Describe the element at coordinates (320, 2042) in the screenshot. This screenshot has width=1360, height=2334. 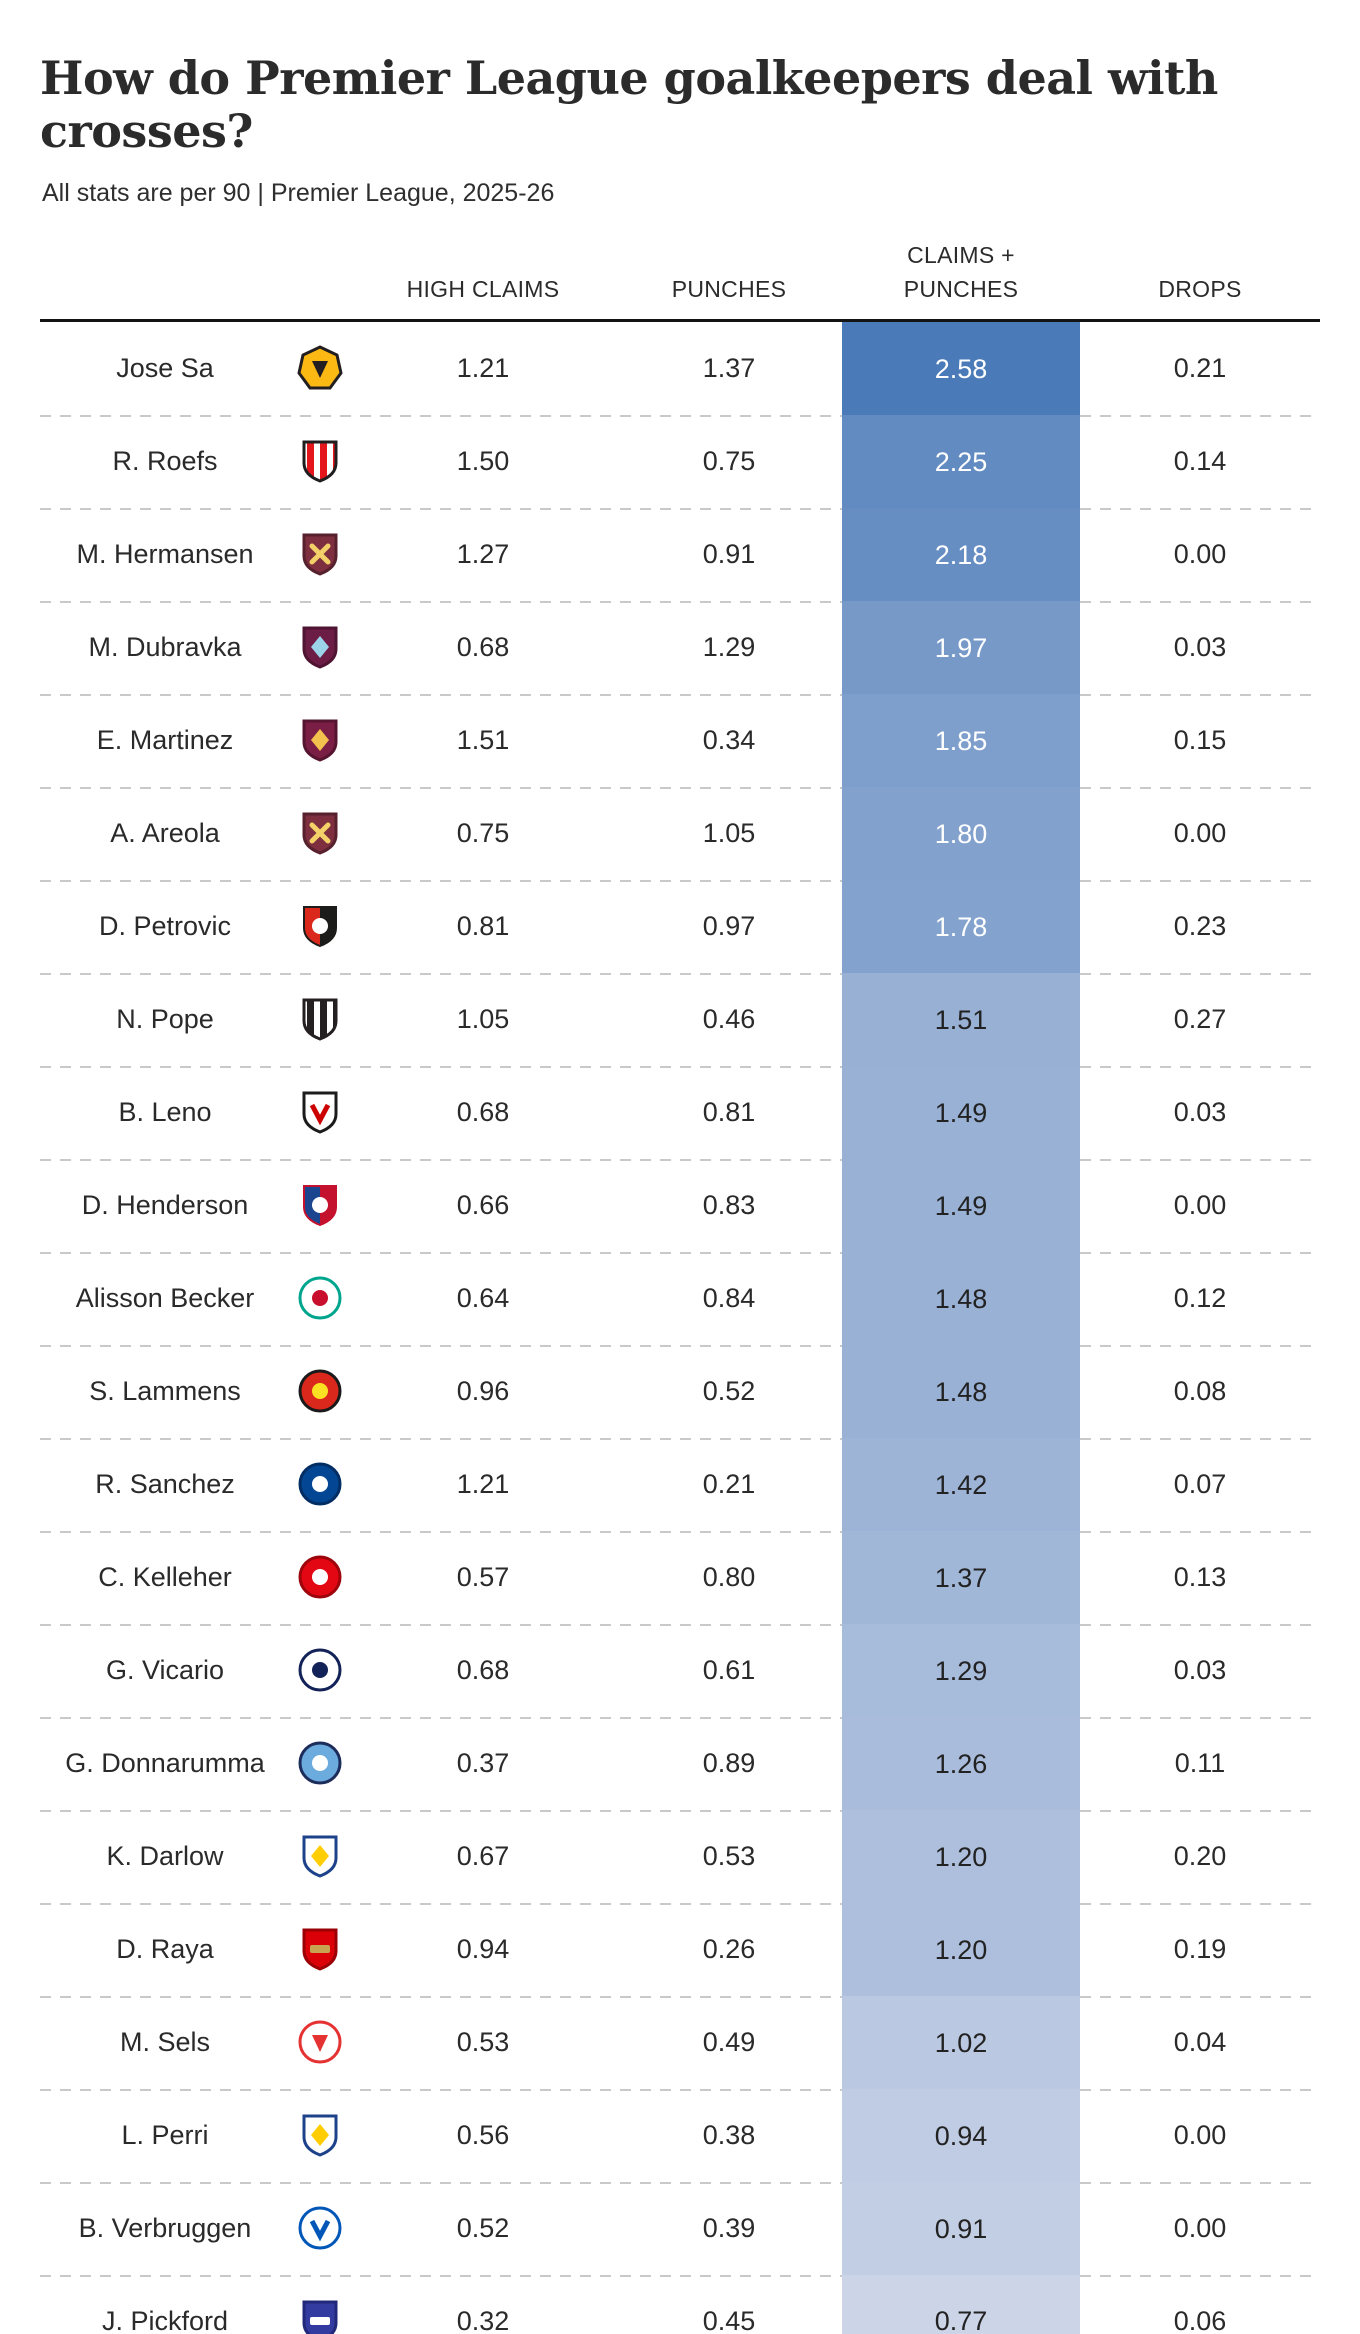
I see `nottingham-forest-club-badge-icon` at that location.